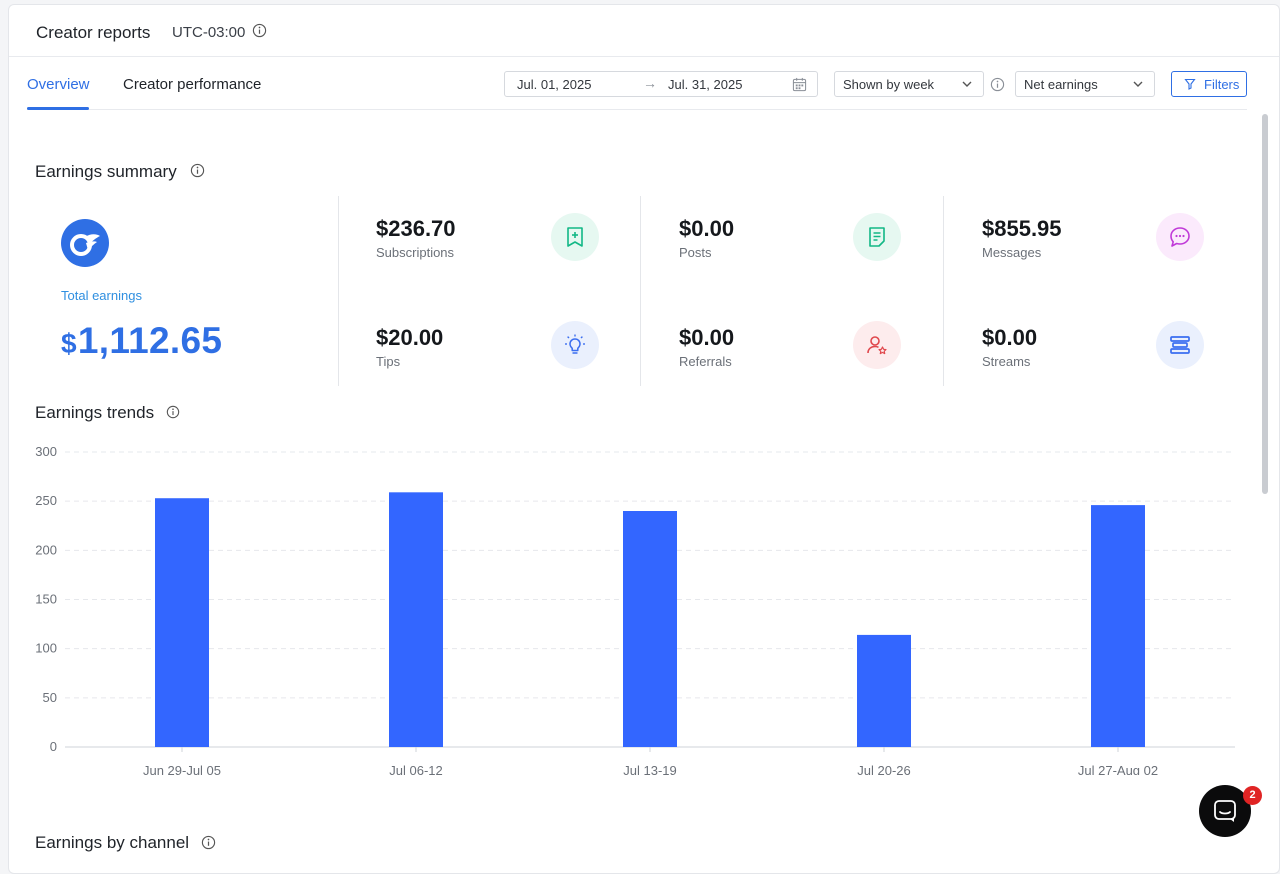  What do you see at coordinates (46, 599) in the screenshot?
I see `y-tick-label: 150` at bounding box center [46, 599].